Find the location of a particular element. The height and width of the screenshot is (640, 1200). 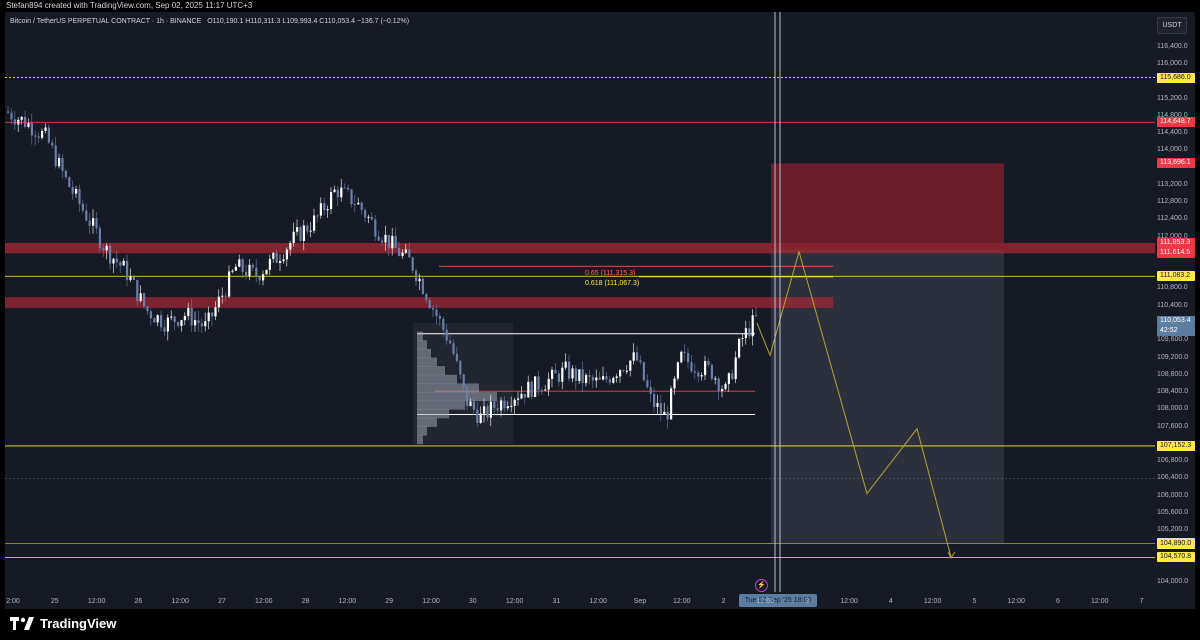

time-tick-label: 28 is located at coordinates (305, 601).